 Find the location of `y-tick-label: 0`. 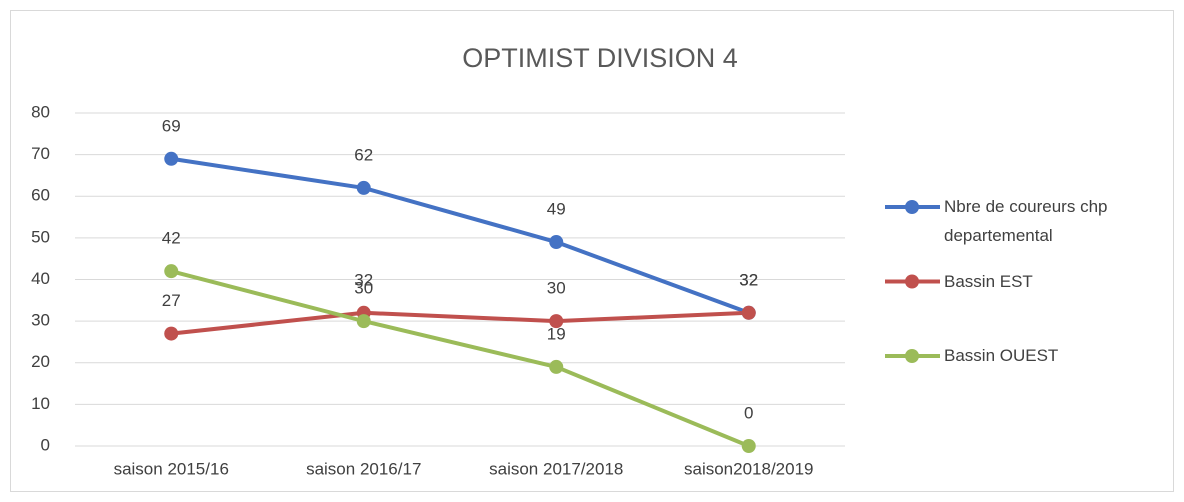

y-tick-label: 0 is located at coordinates (45, 444).